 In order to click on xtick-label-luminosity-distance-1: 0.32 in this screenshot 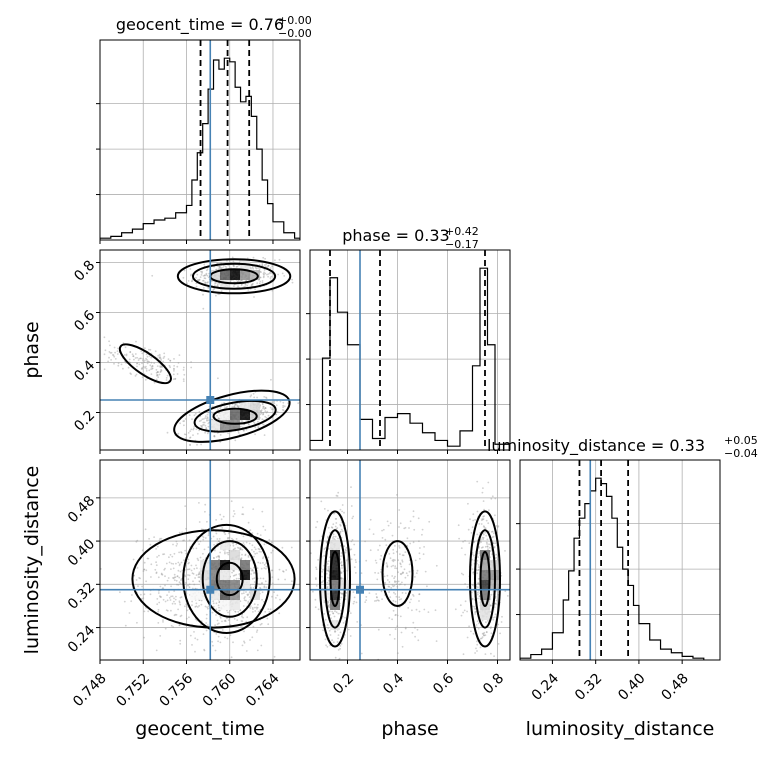, I will do `click(588, 686)`.